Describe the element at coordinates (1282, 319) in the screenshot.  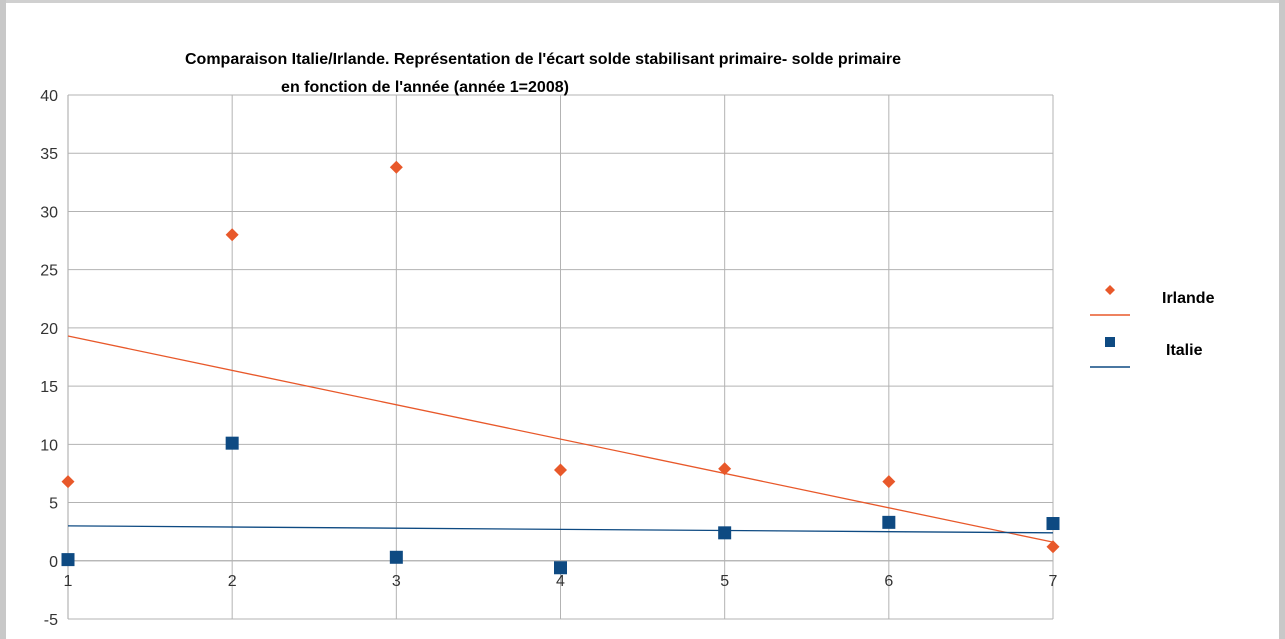
I see `right-border` at that location.